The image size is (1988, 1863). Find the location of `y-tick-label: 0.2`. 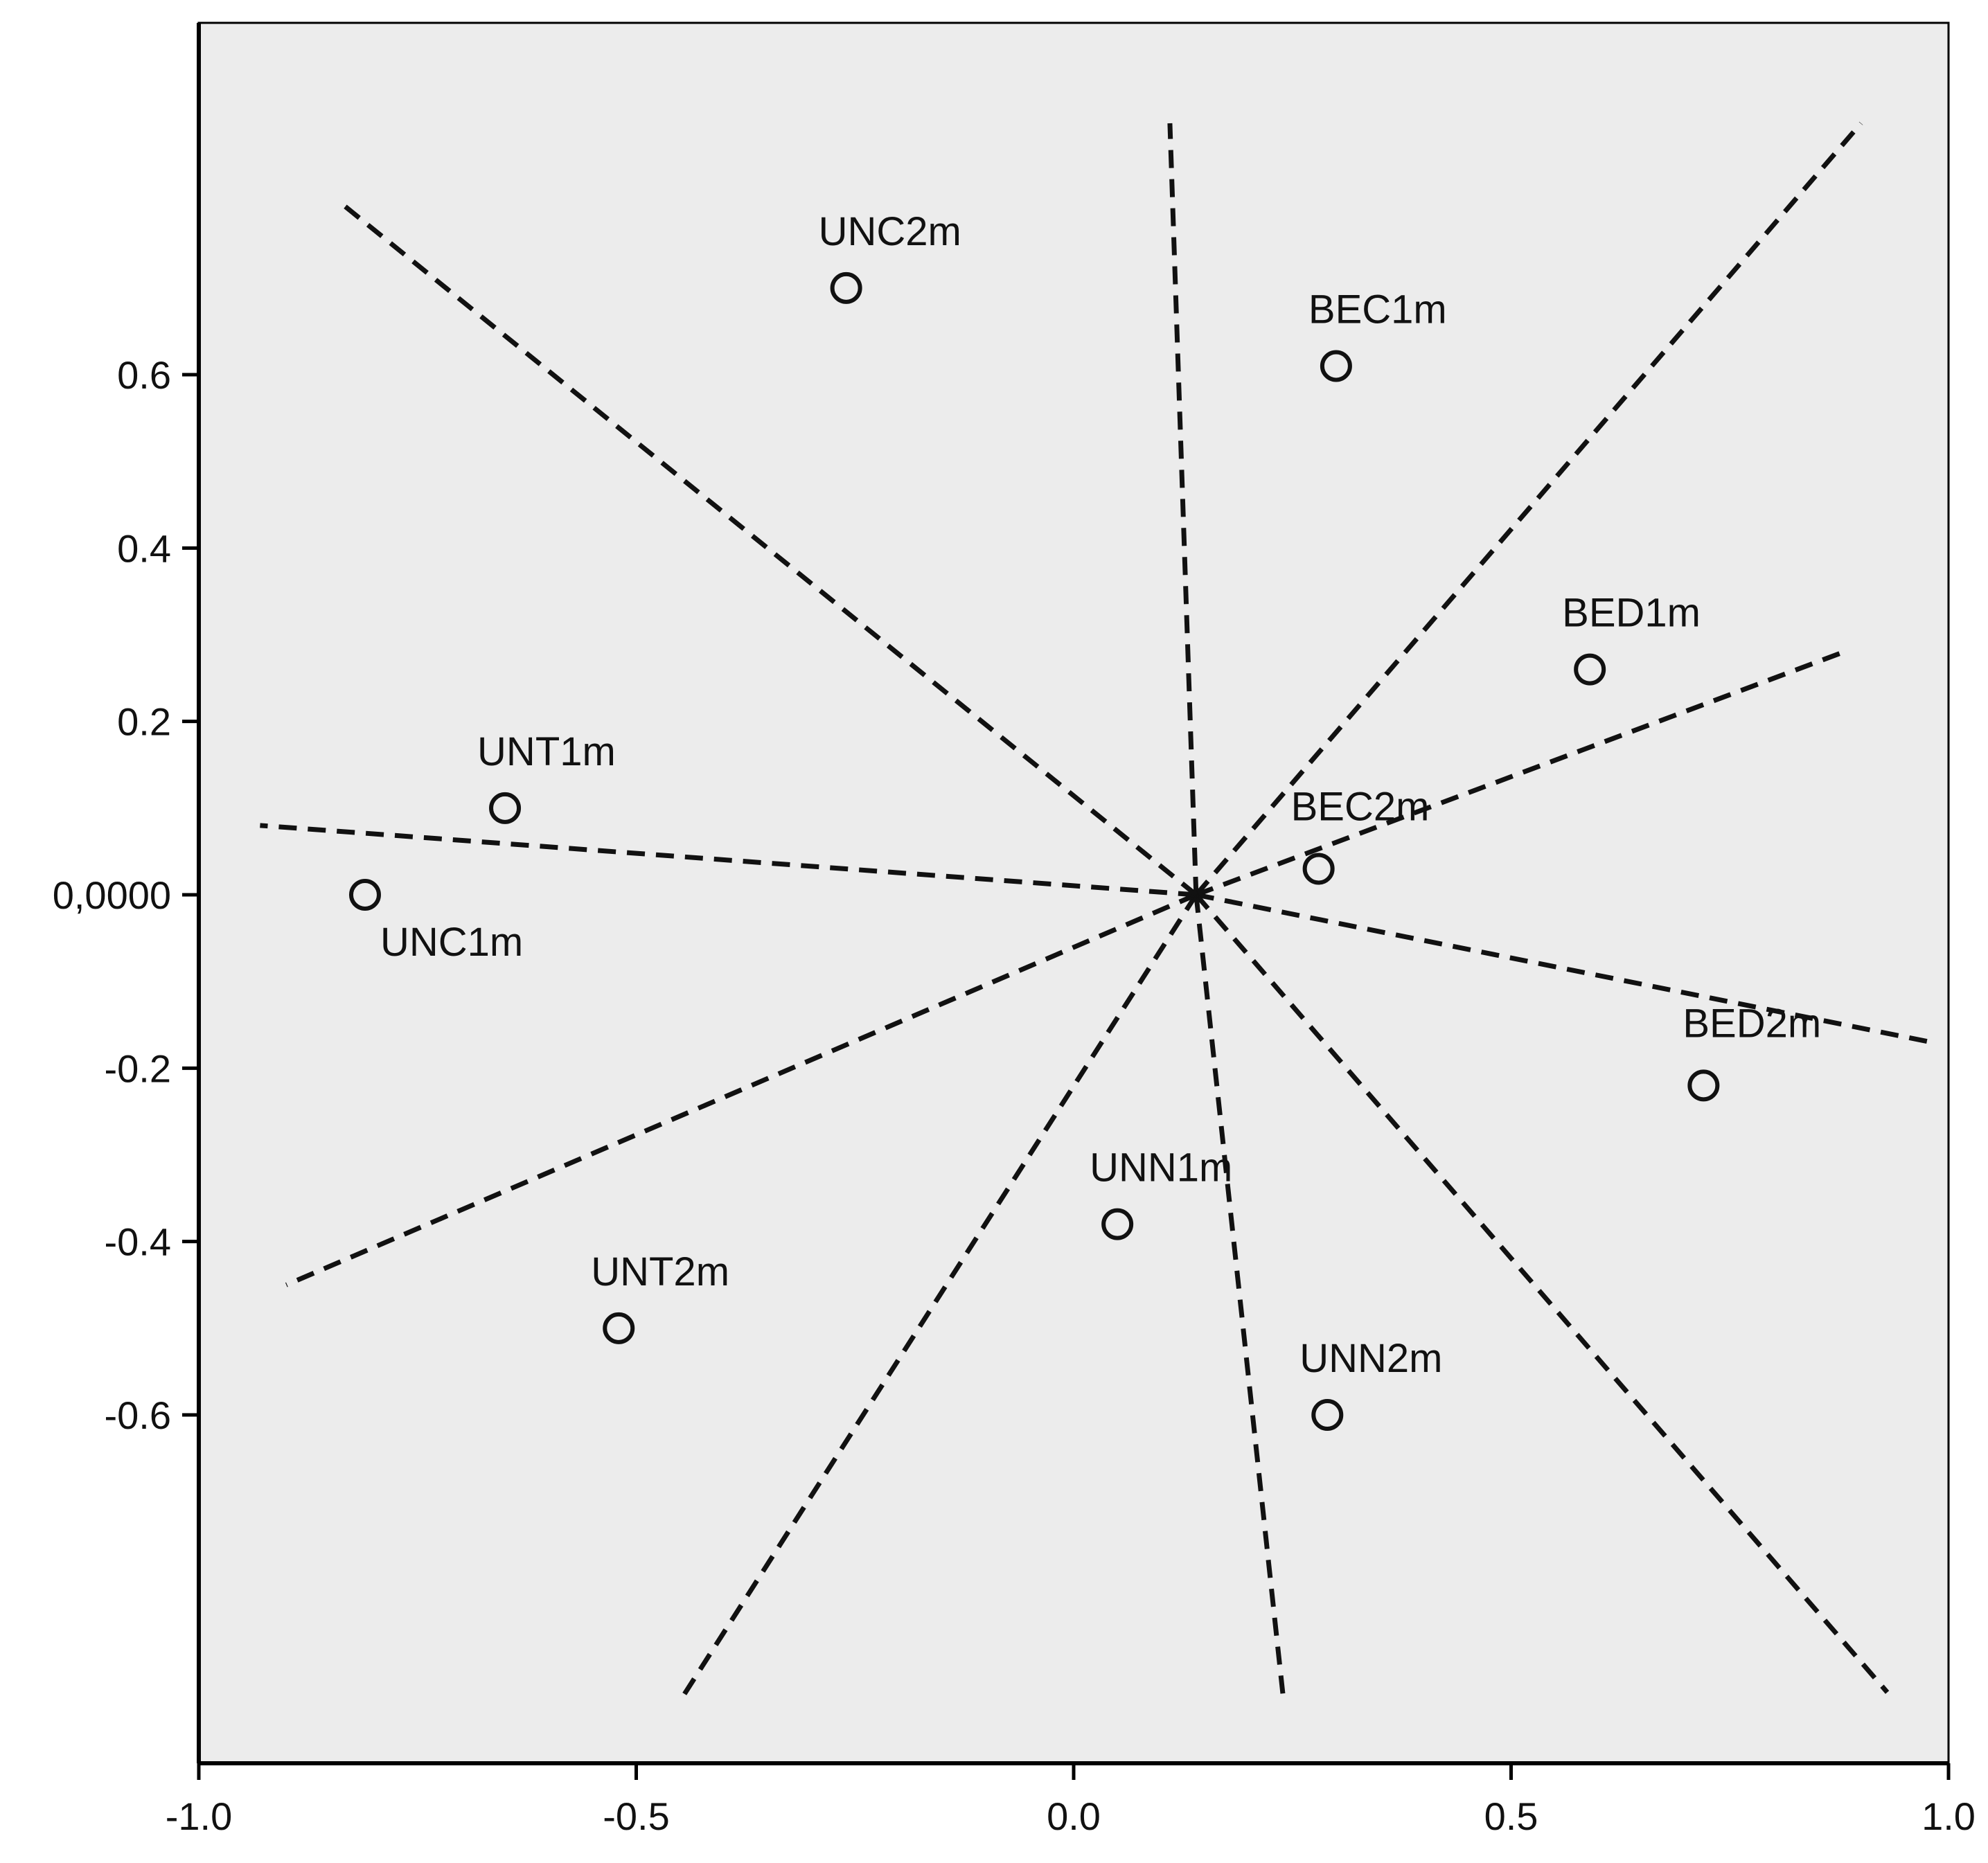

y-tick-label: 0.2 is located at coordinates (144, 722).